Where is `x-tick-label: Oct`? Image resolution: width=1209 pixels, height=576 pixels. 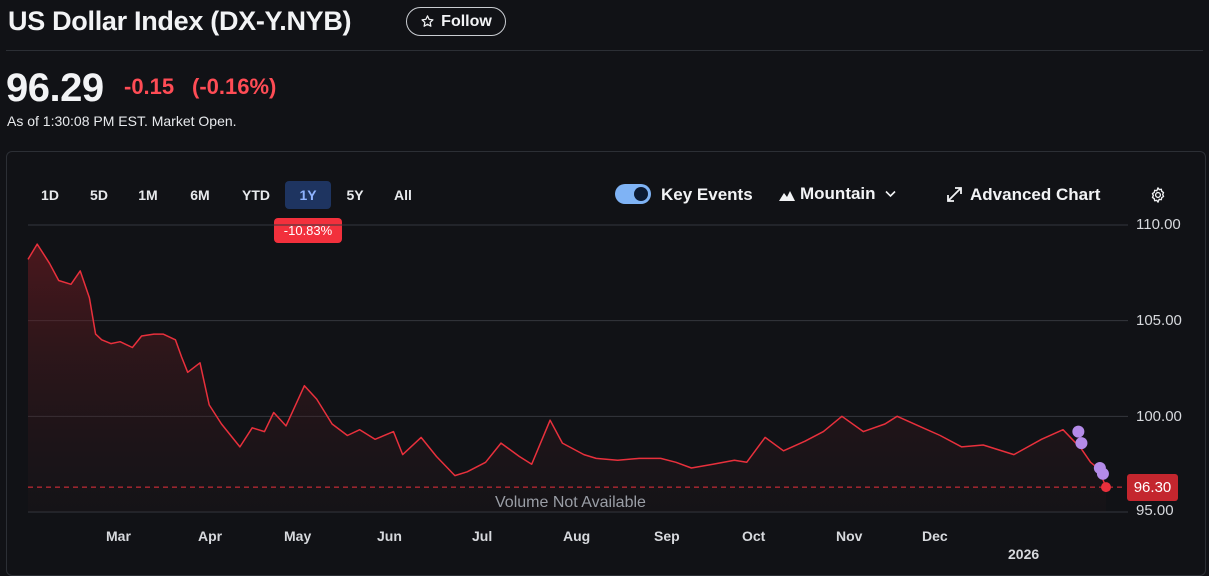 x-tick-label: Oct is located at coordinates (754, 536).